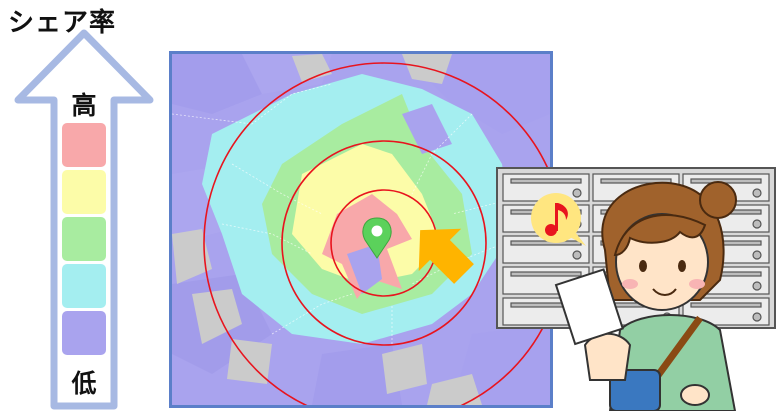  I want to click on pink-zone, so click(367, 246).